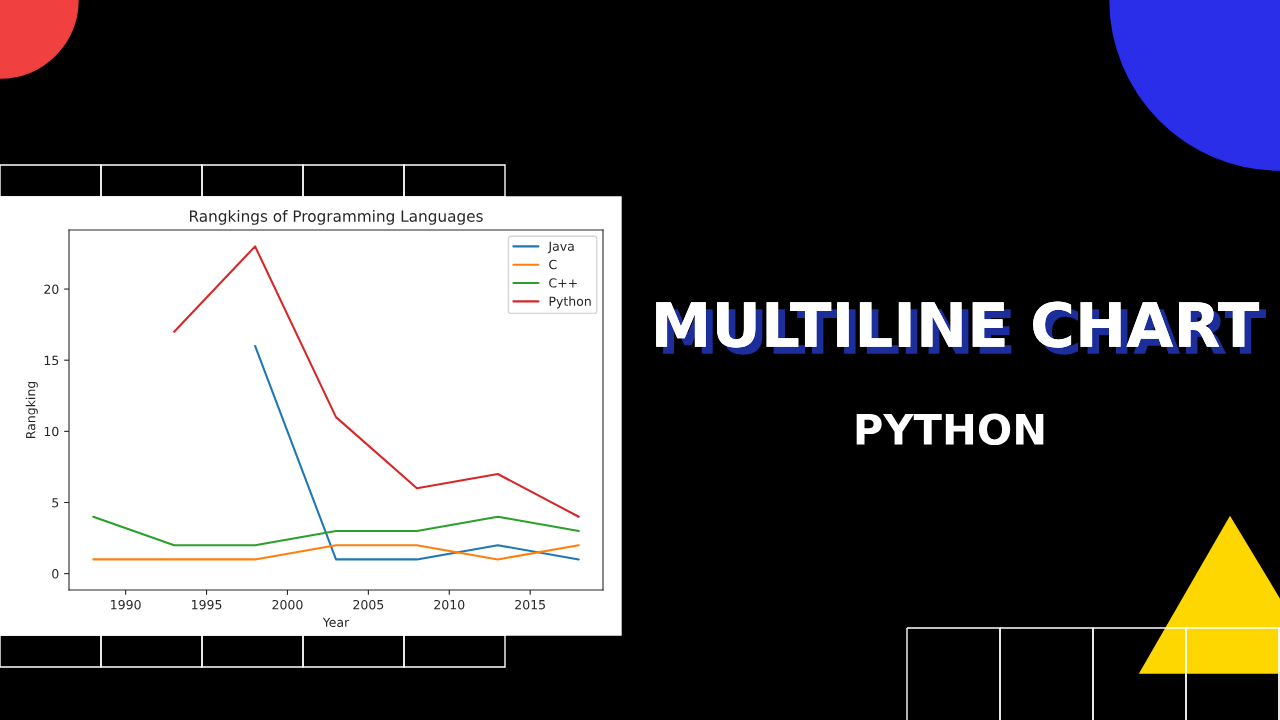 The image size is (1280, 720). I want to click on y-axis-title: Rangking, so click(31, 410).